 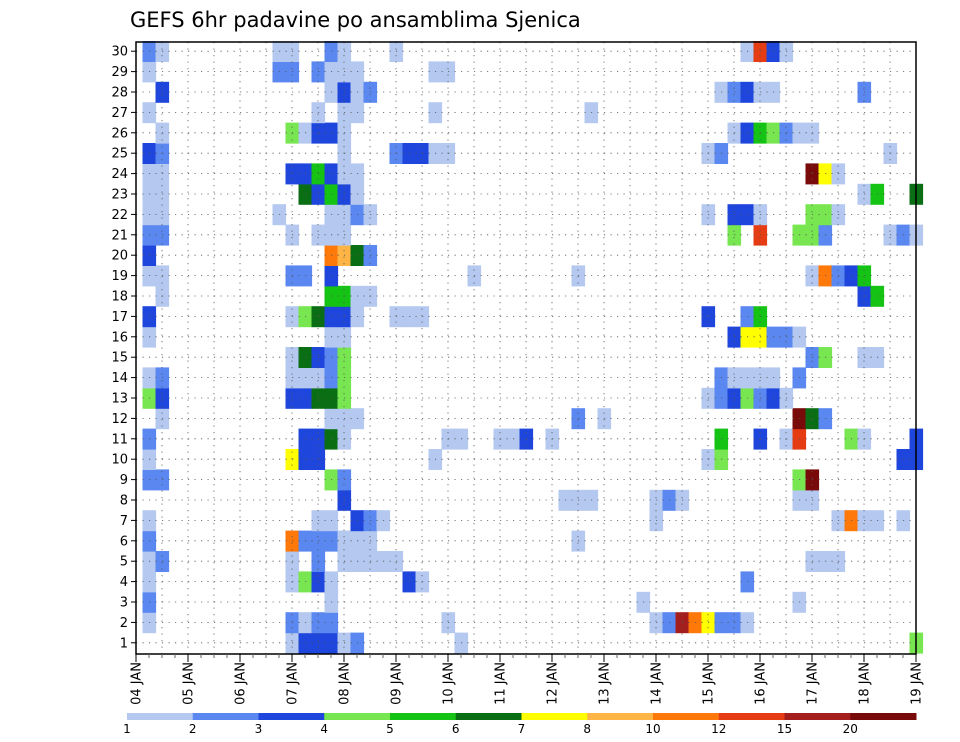 What do you see at coordinates (761, 683) in the screenshot?
I see `x-tick-label: 16 JAN` at bounding box center [761, 683].